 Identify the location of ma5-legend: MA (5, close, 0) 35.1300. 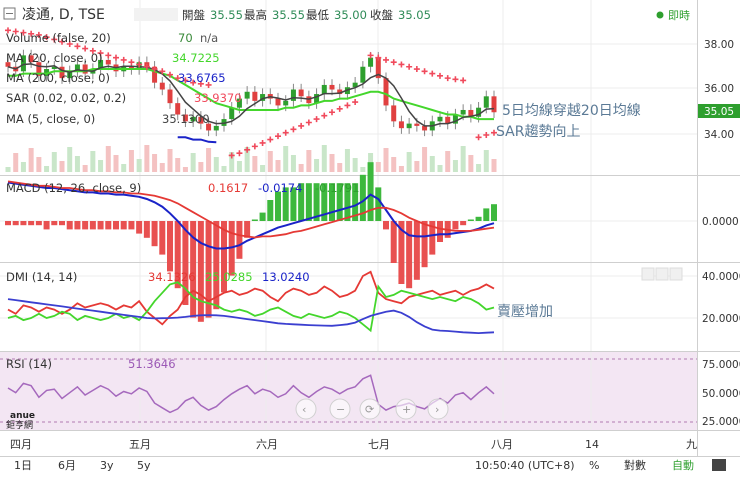
(108, 119).